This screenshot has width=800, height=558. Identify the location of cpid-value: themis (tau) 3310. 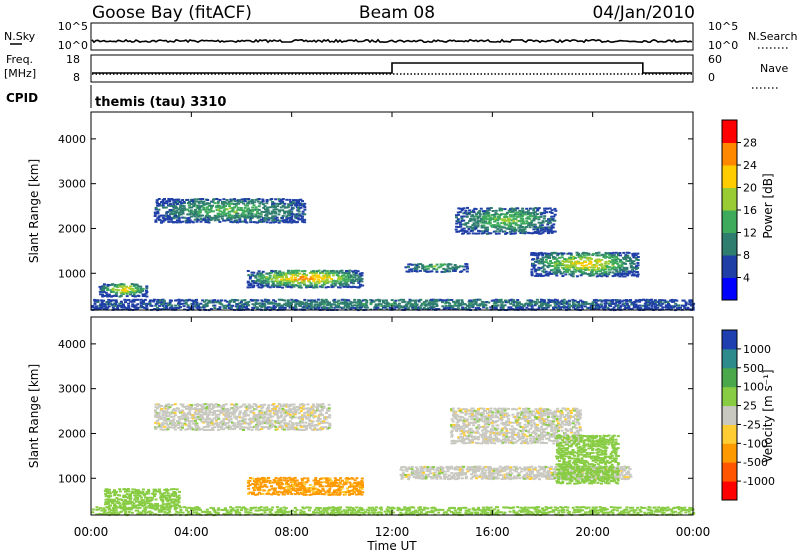
(160, 102).